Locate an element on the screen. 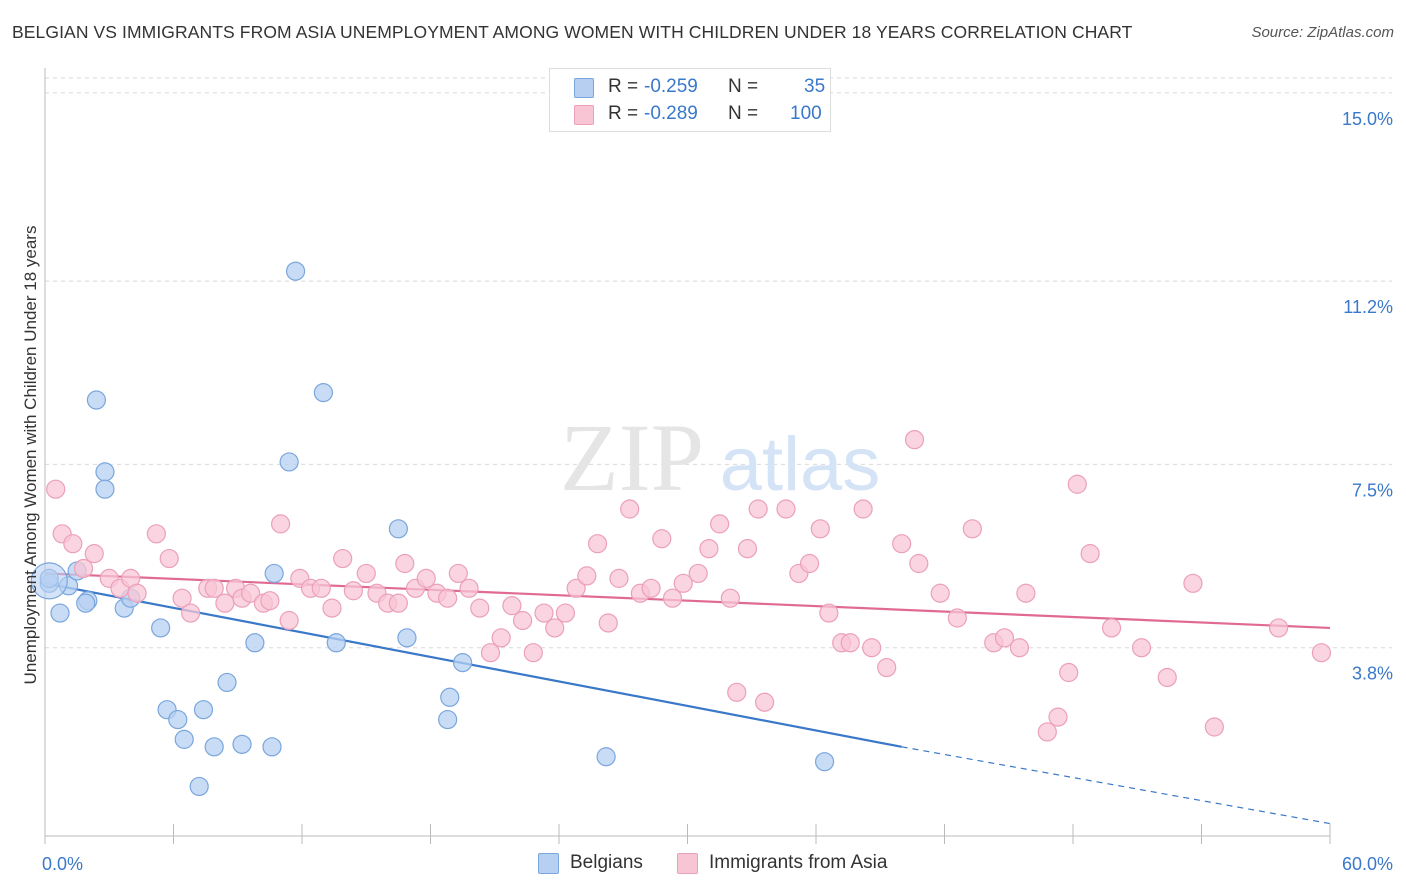  correlation-legend: R = -0.259 N = 35 R = -0.289 N = 100 is located at coordinates (690, 100).